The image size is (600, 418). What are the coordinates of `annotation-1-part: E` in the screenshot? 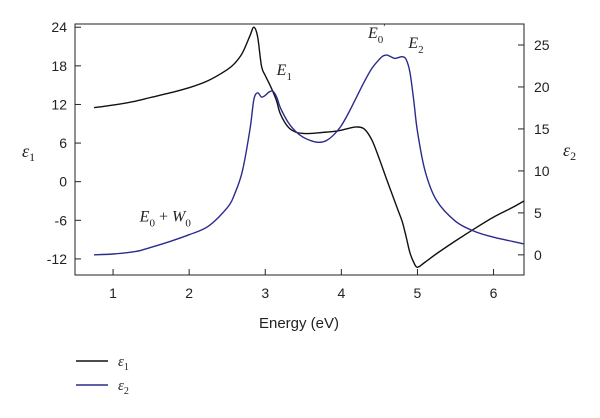 It's located at (372, 33).